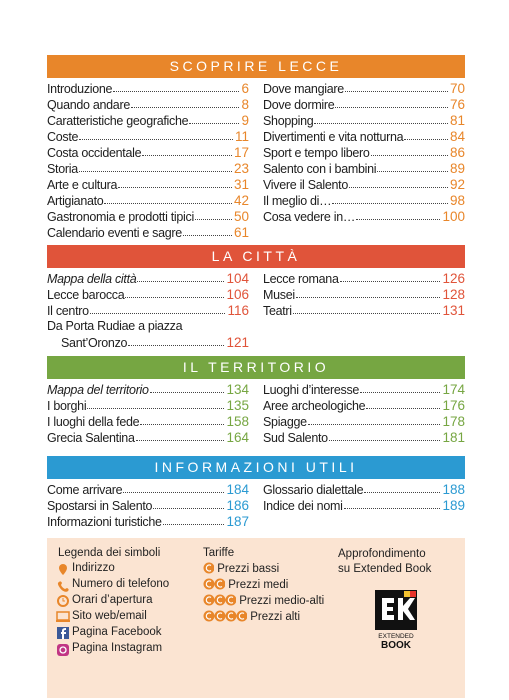  Describe the element at coordinates (80, 89) in the screenshot. I see `entry-title: Introduzione` at that location.